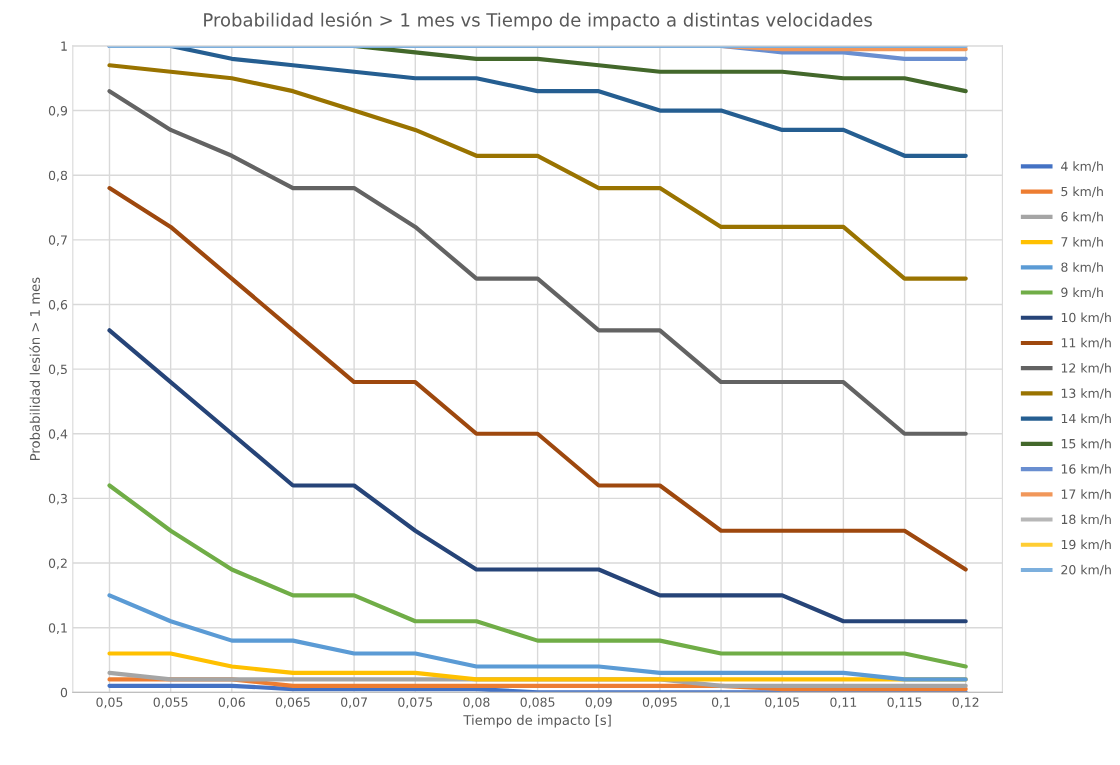  Describe the element at coordinates (1082, 293) in the screenshot. I see `legend-label: 9 km/h` at that location.